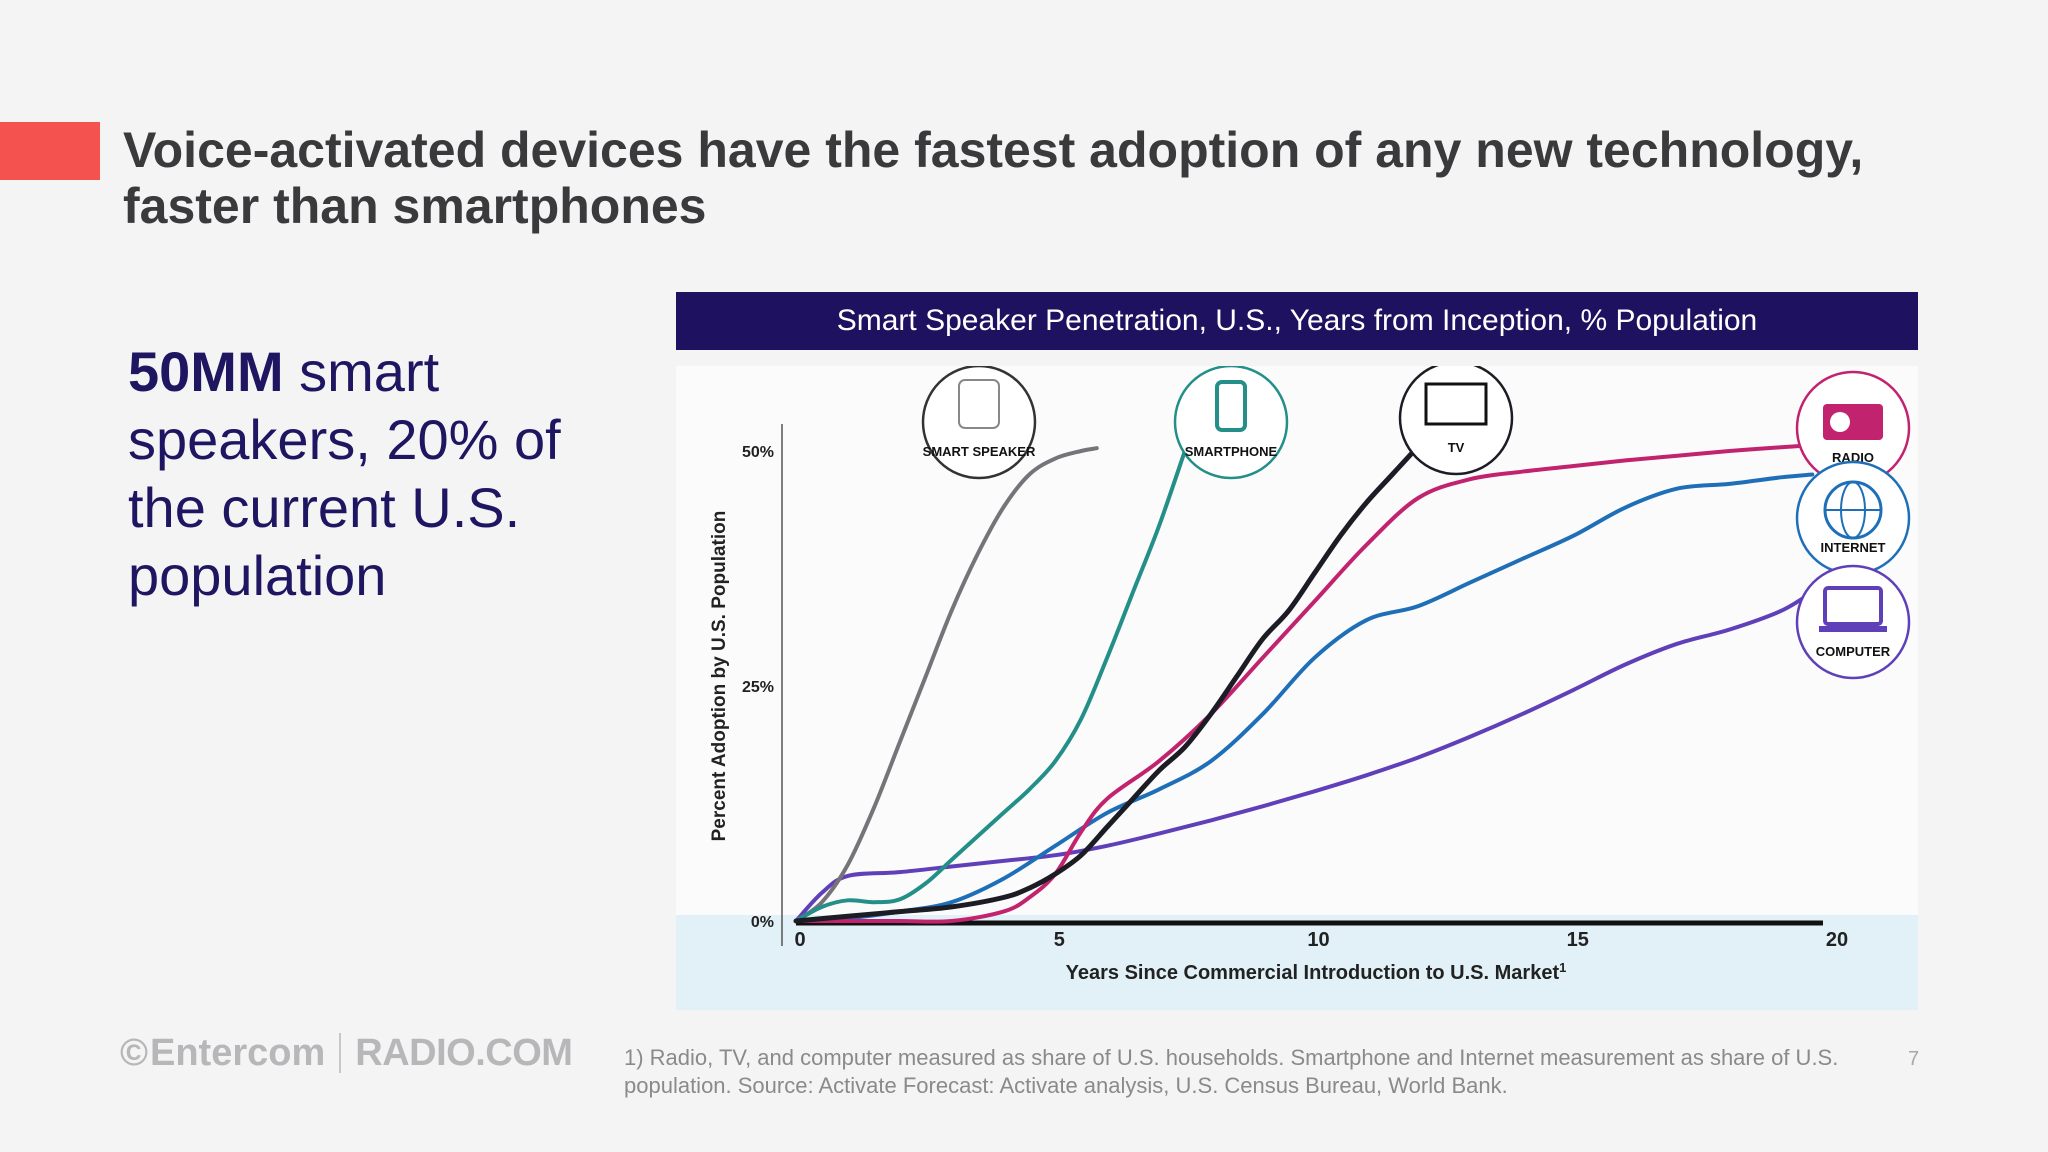 The image size is (2048, 1152). I want to click on slide-title-line-2: faster than smartphones, so click(415, 206).